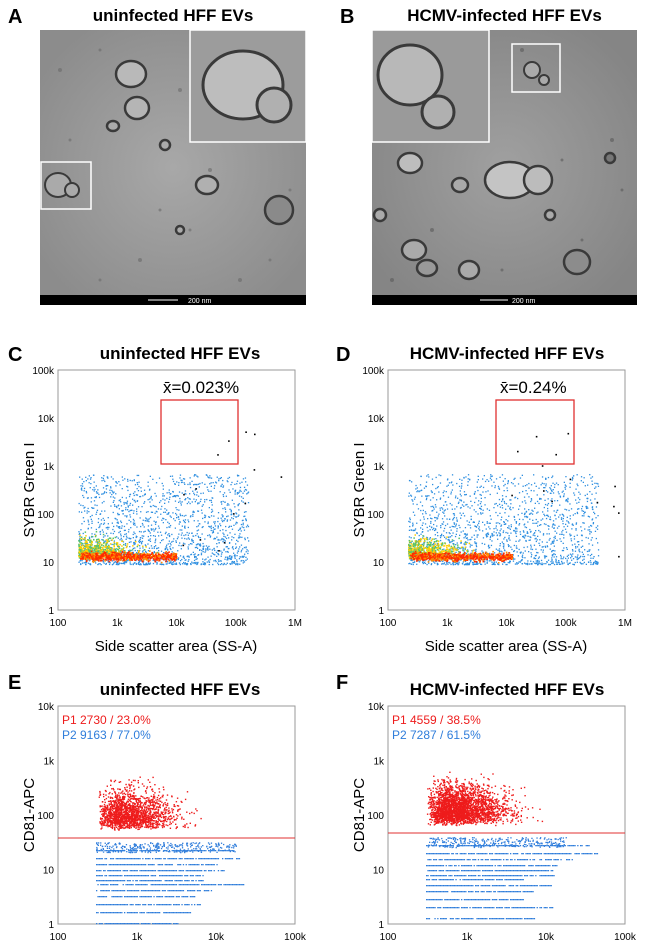 The width and height of the screenshot is (650, 945). Describe the element at coordinates (46, 419) in the screenshot. I see `y-tick-label: 10k` at that location.